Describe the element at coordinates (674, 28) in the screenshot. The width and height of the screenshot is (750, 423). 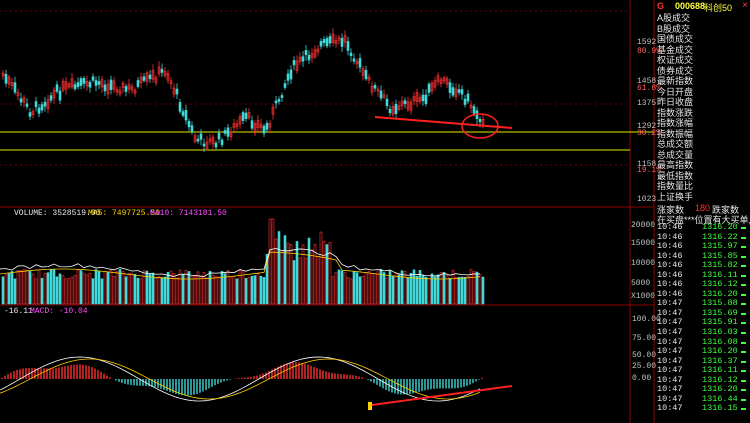
I see `stat-item: B股成交` at that location.